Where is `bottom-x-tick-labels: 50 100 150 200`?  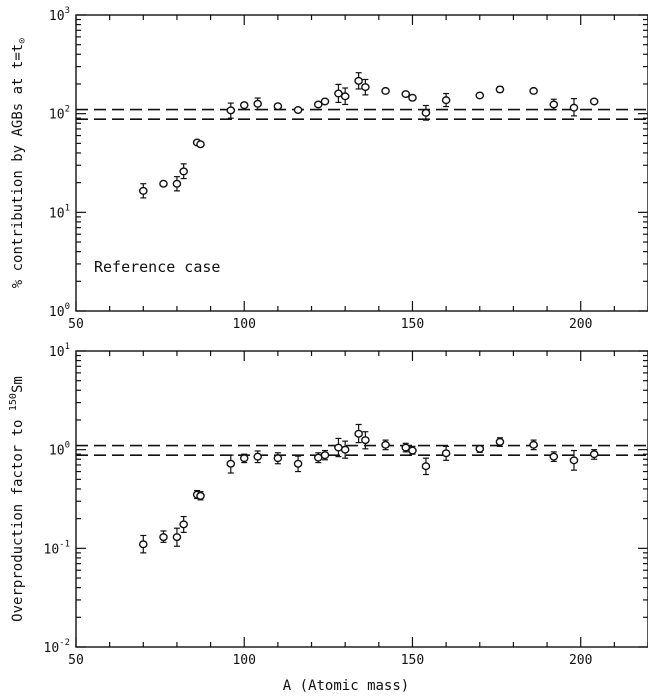
bottom-x-tick-labels: 50 100 150 200 is located at coordinates (330, 660).